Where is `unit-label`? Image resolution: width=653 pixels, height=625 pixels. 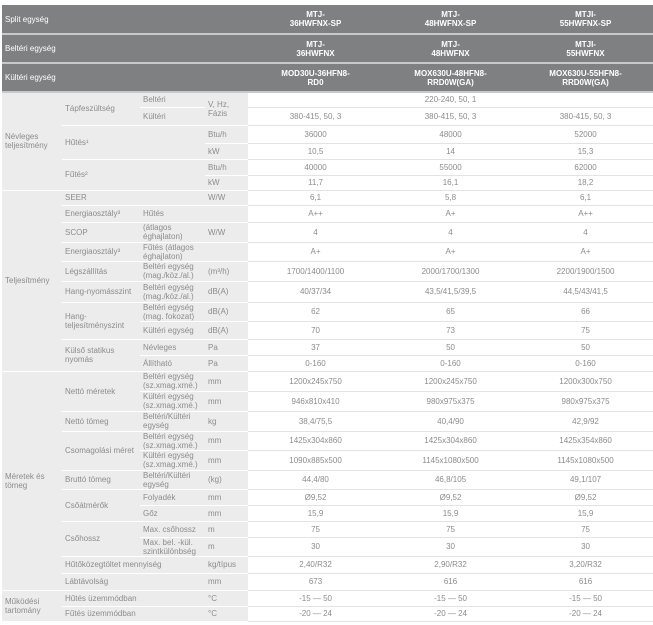 unit-label is located at coordinates (227, 214).